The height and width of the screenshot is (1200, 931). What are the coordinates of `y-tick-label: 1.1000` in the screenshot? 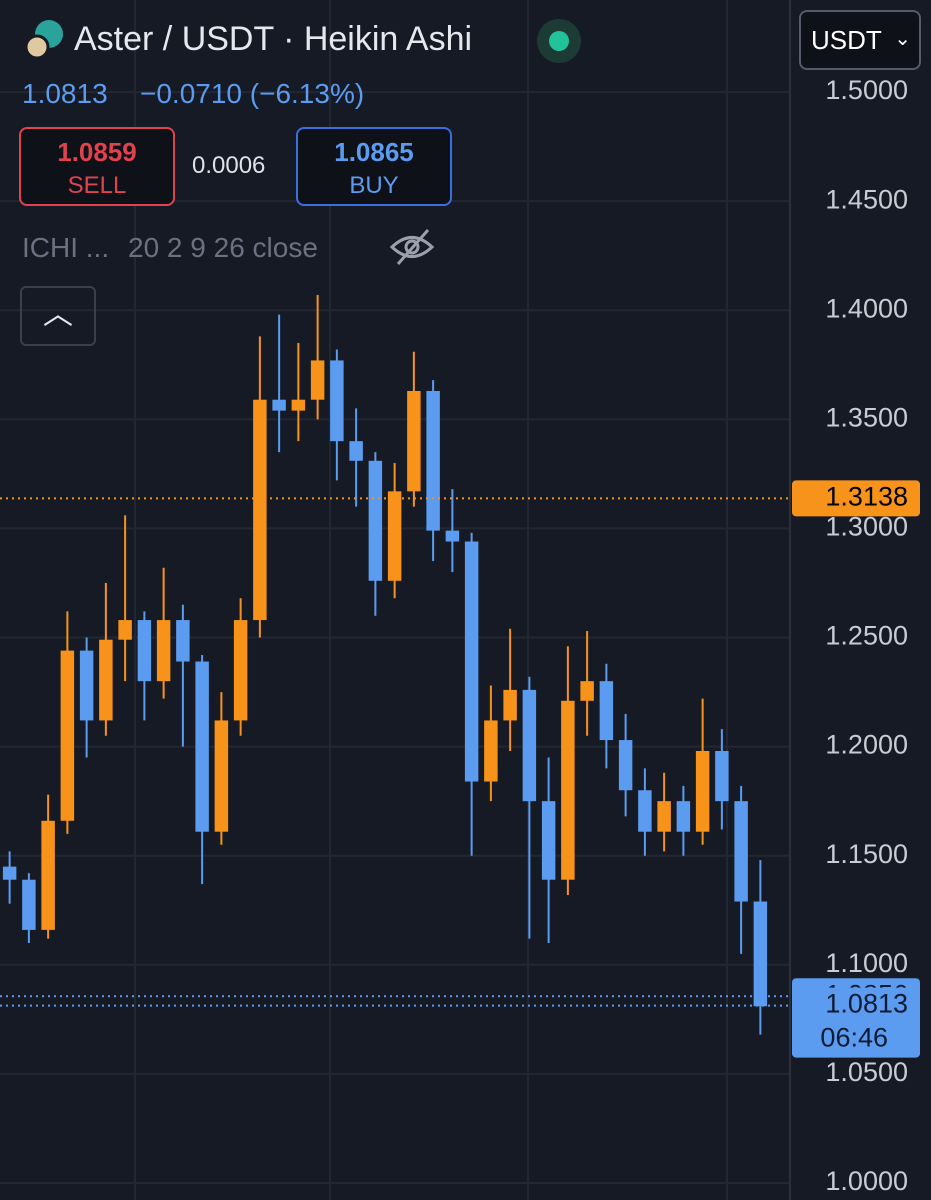 It's located at (866, 963).